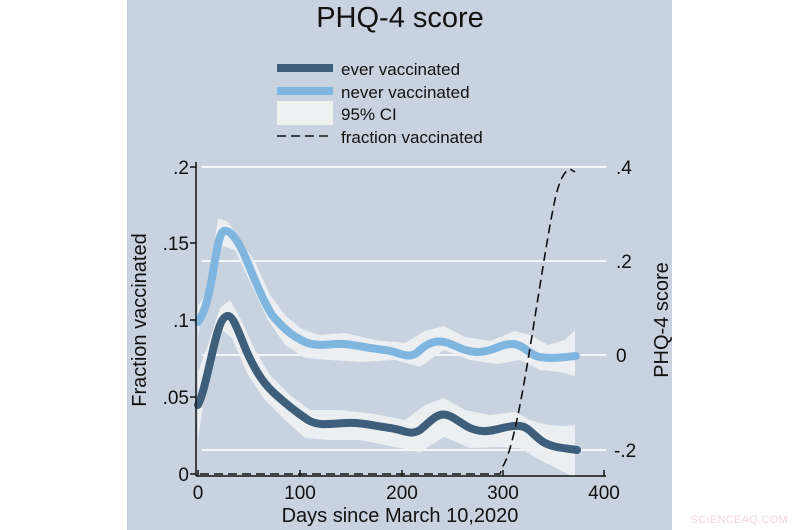  I want to click on legend-label-never: never vaccinated, so click(405, 92).